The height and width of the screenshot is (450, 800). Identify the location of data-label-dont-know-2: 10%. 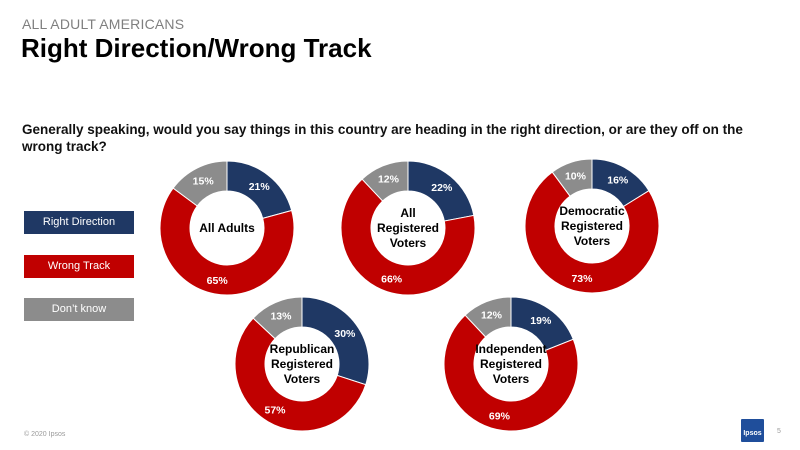
(576, 177).